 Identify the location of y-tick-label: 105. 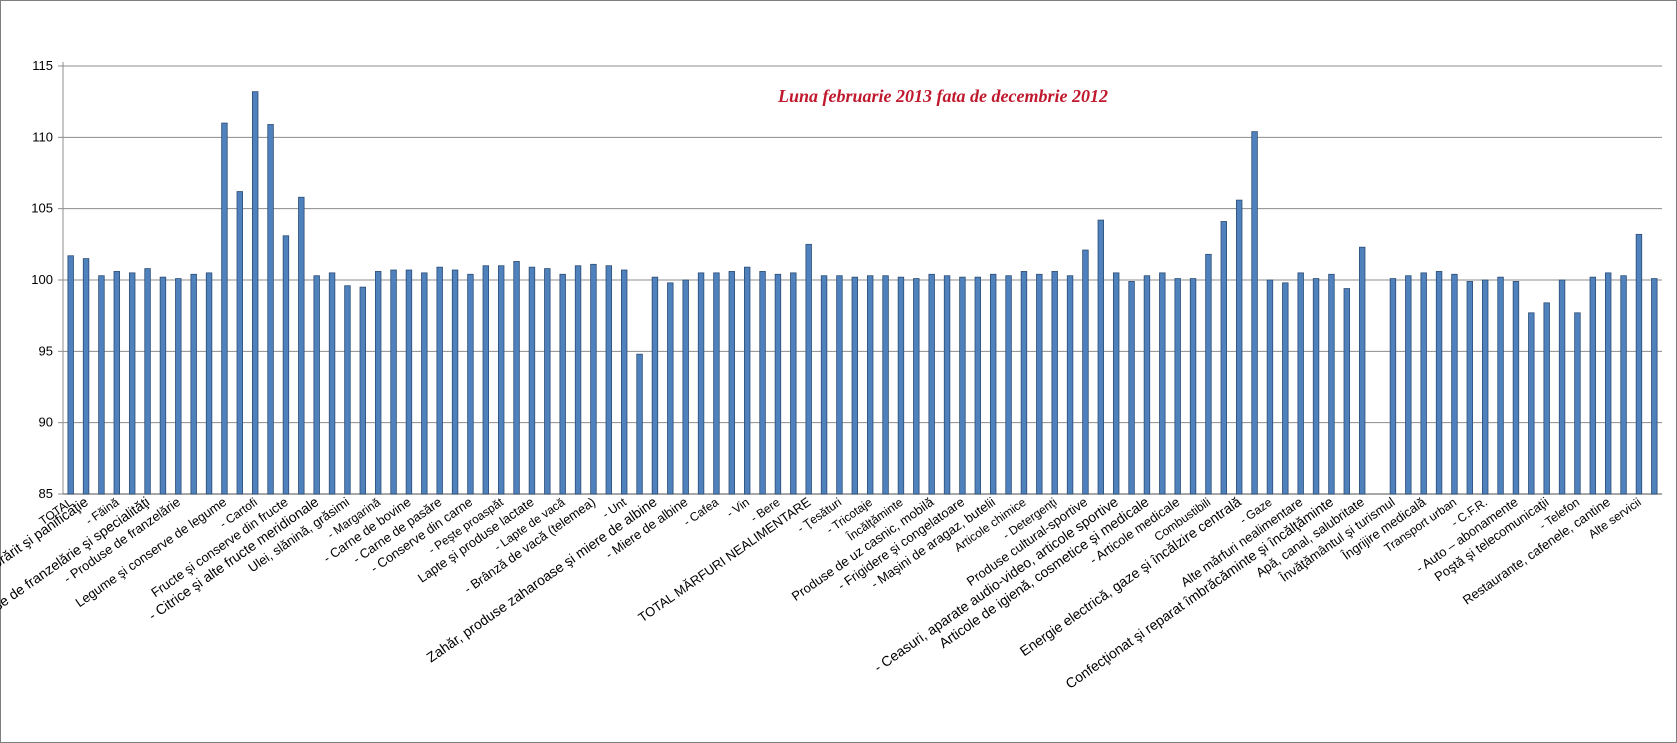
(42, 208).